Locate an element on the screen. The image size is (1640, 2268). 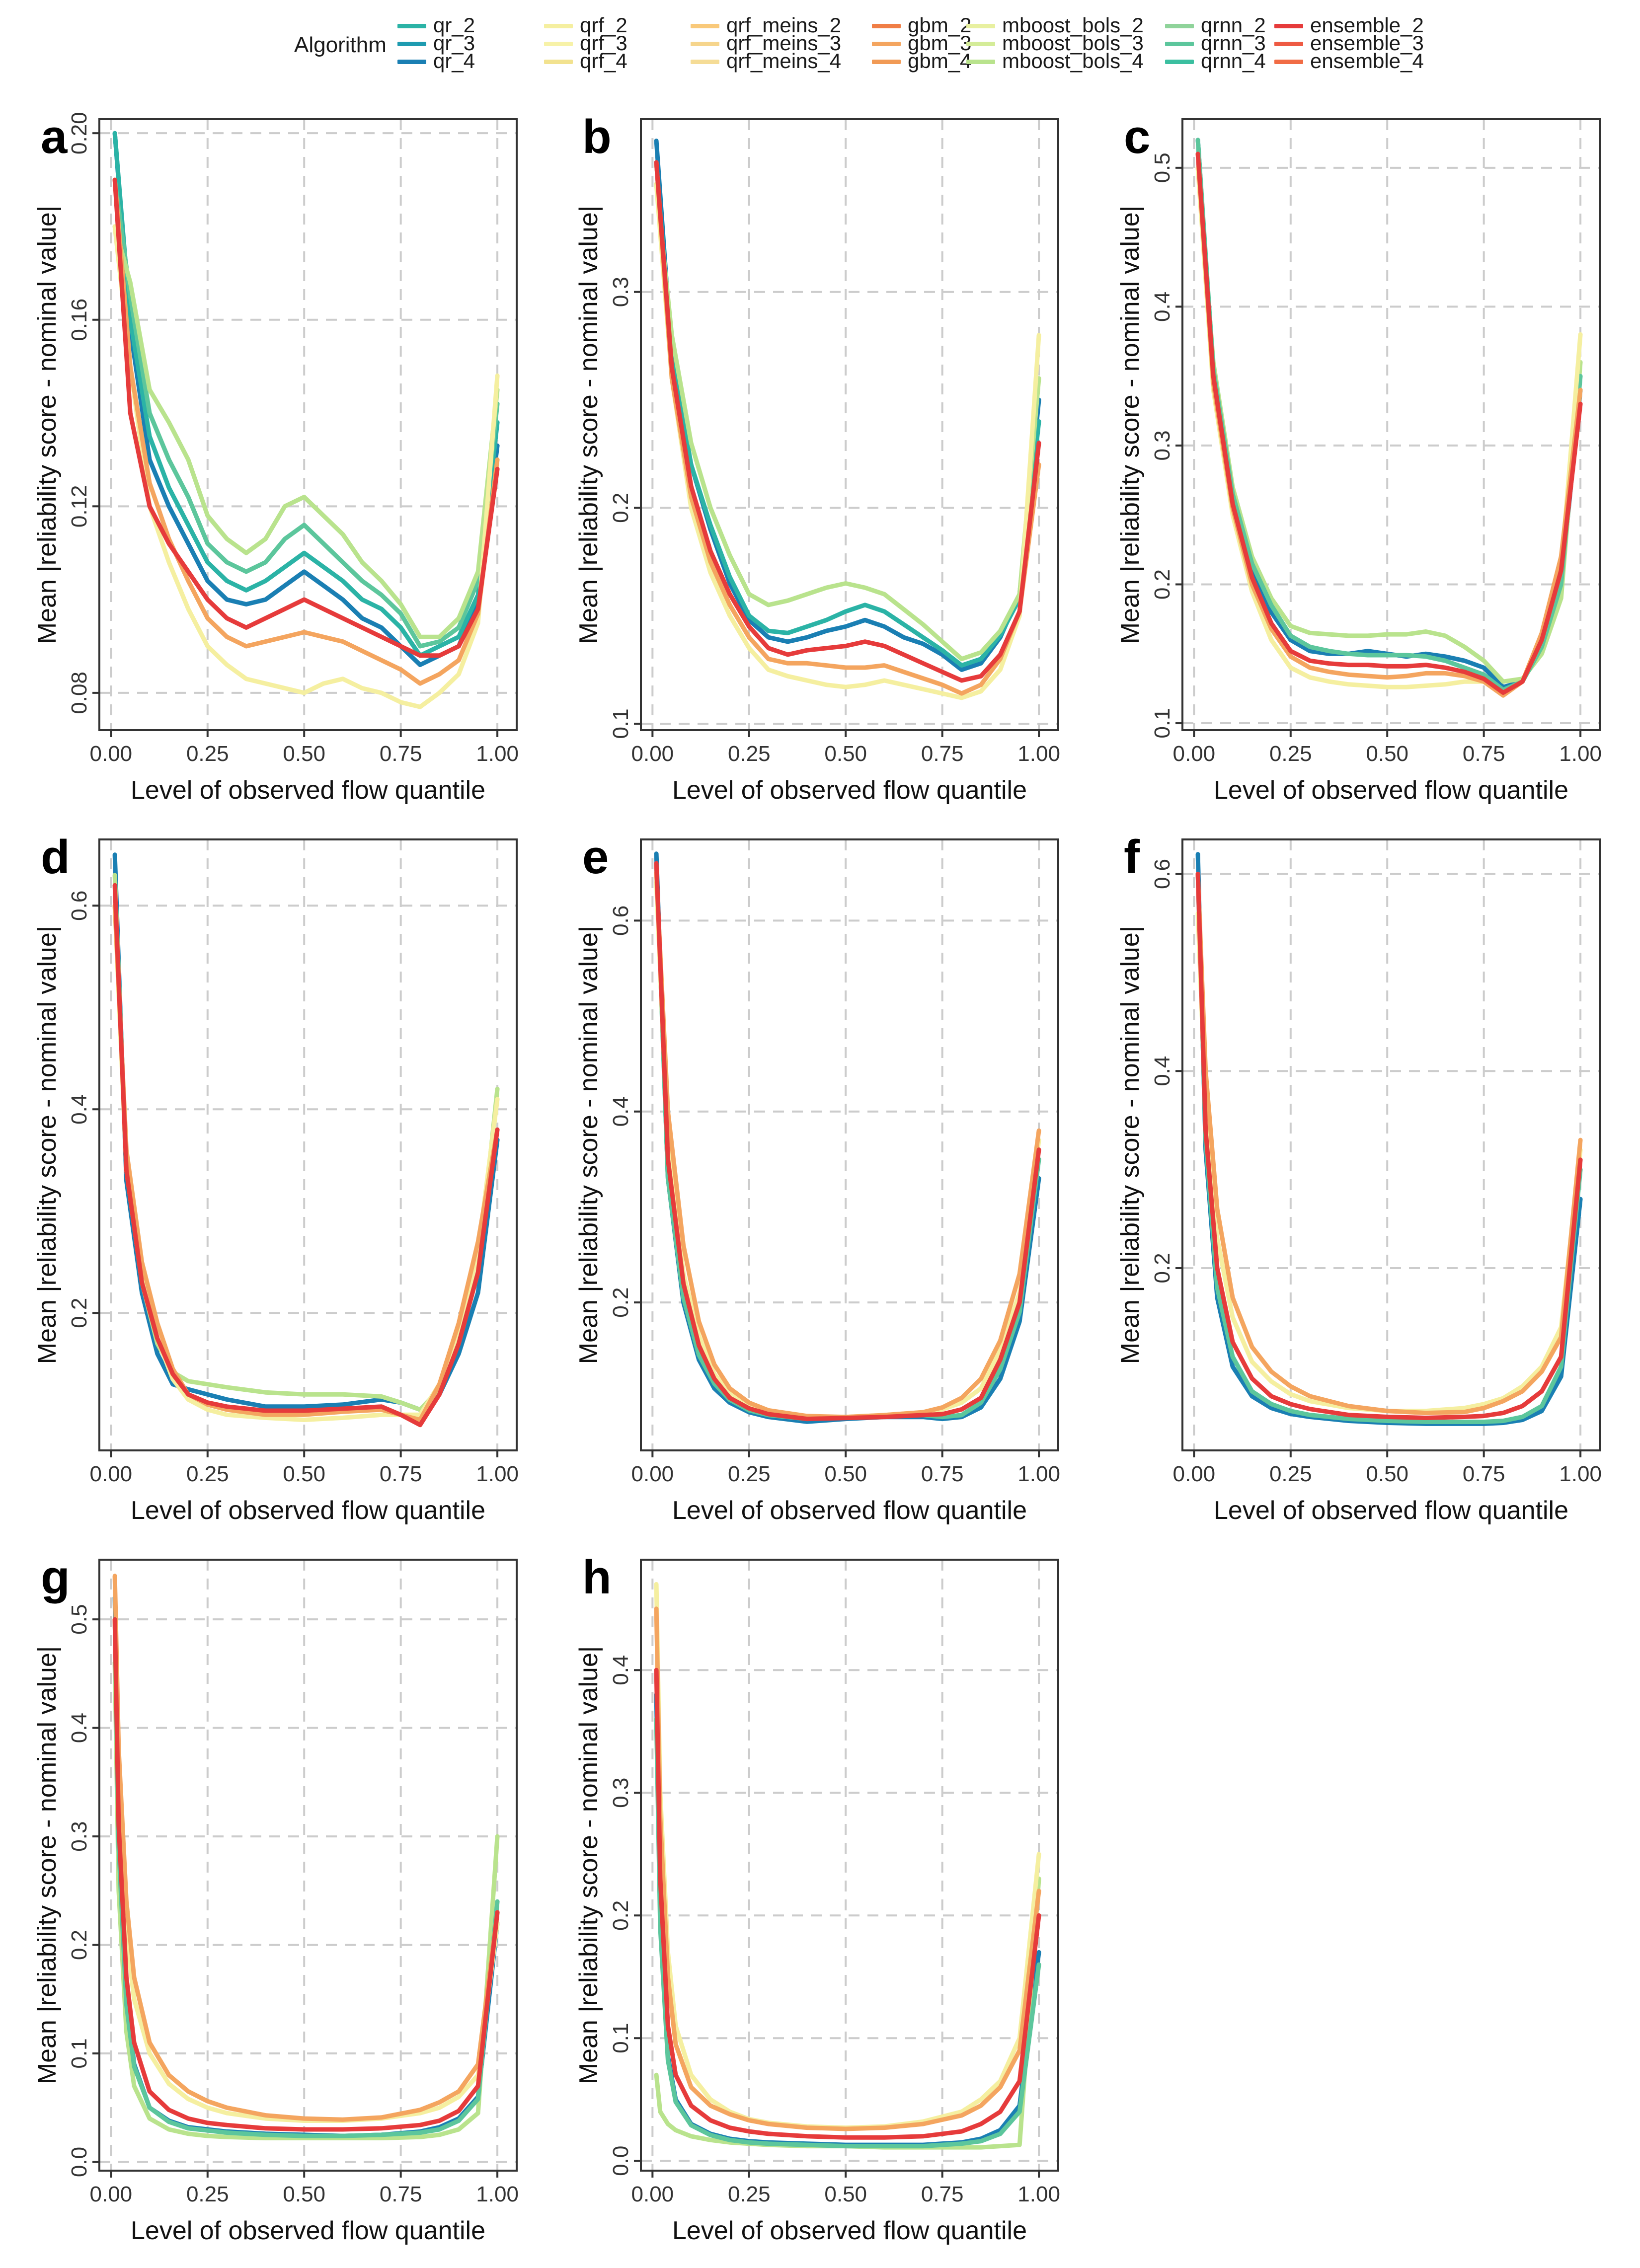
legend-label: gbm_3 is located at coordinates (940, 43).